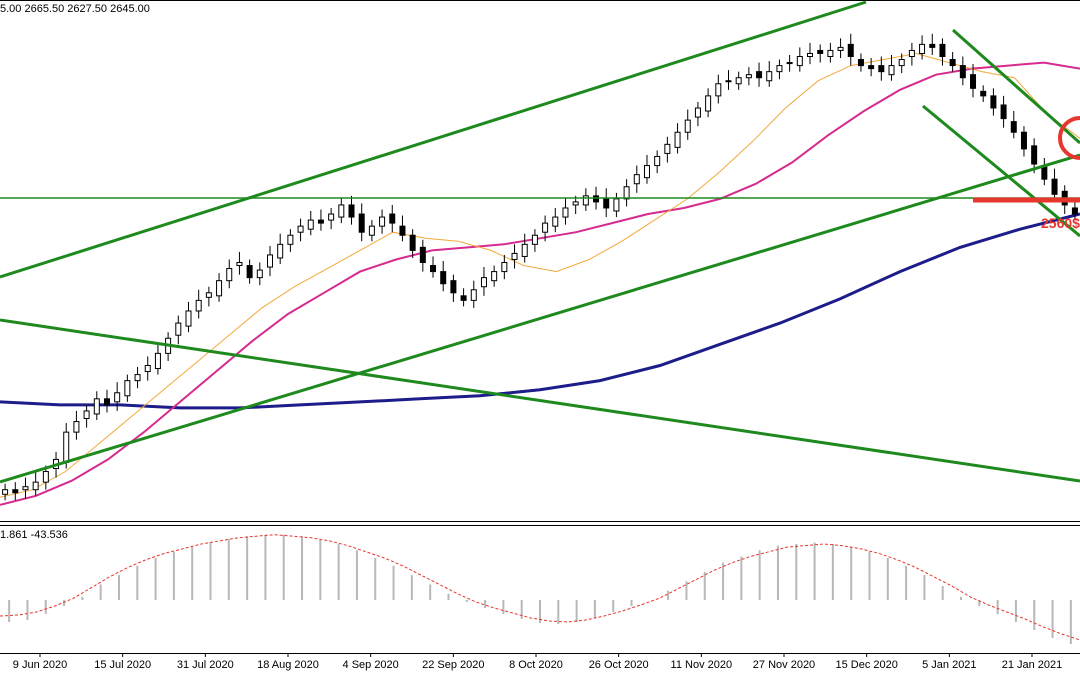  What do you see at coordinates (619, 665) in the screenshot?
I see `x-axis-tick-label: 26 Oct 2020` at bounding box center [619, 665].